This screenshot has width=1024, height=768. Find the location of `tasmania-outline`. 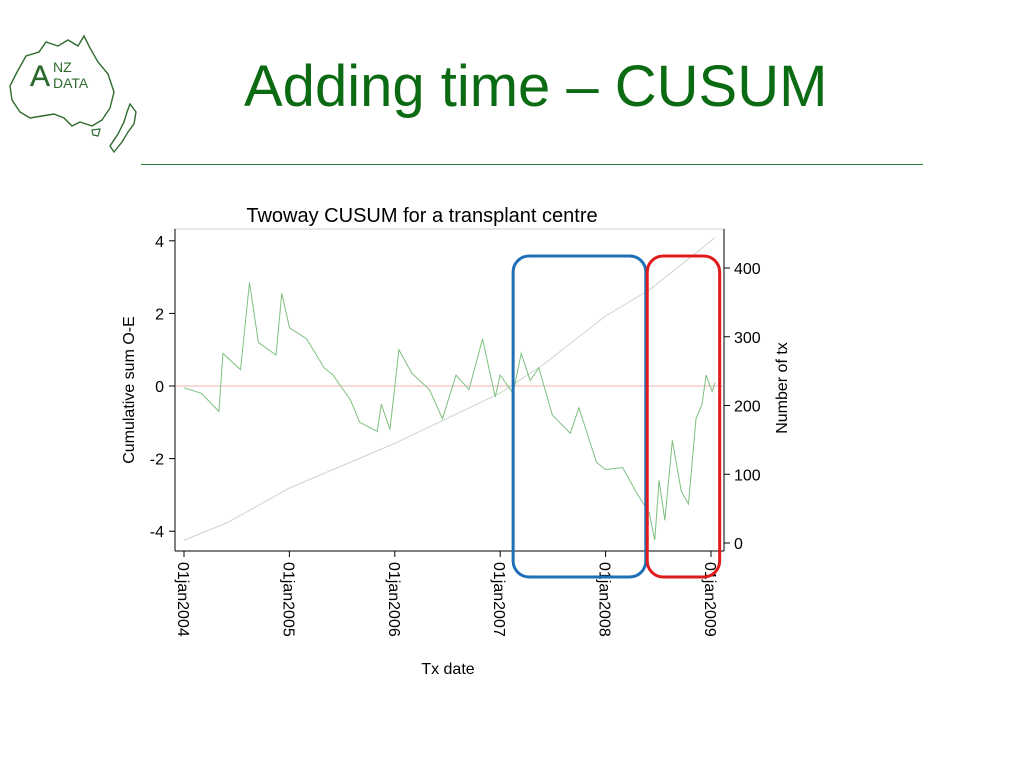

tasmania-outline is located at coordinates (96, 132).